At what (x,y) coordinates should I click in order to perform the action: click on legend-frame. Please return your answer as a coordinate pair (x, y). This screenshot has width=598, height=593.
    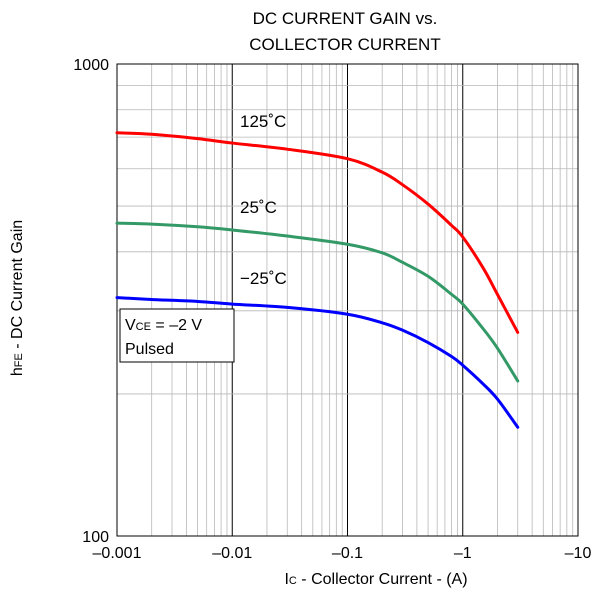
    Looking at the image, I should click on (177, 335).